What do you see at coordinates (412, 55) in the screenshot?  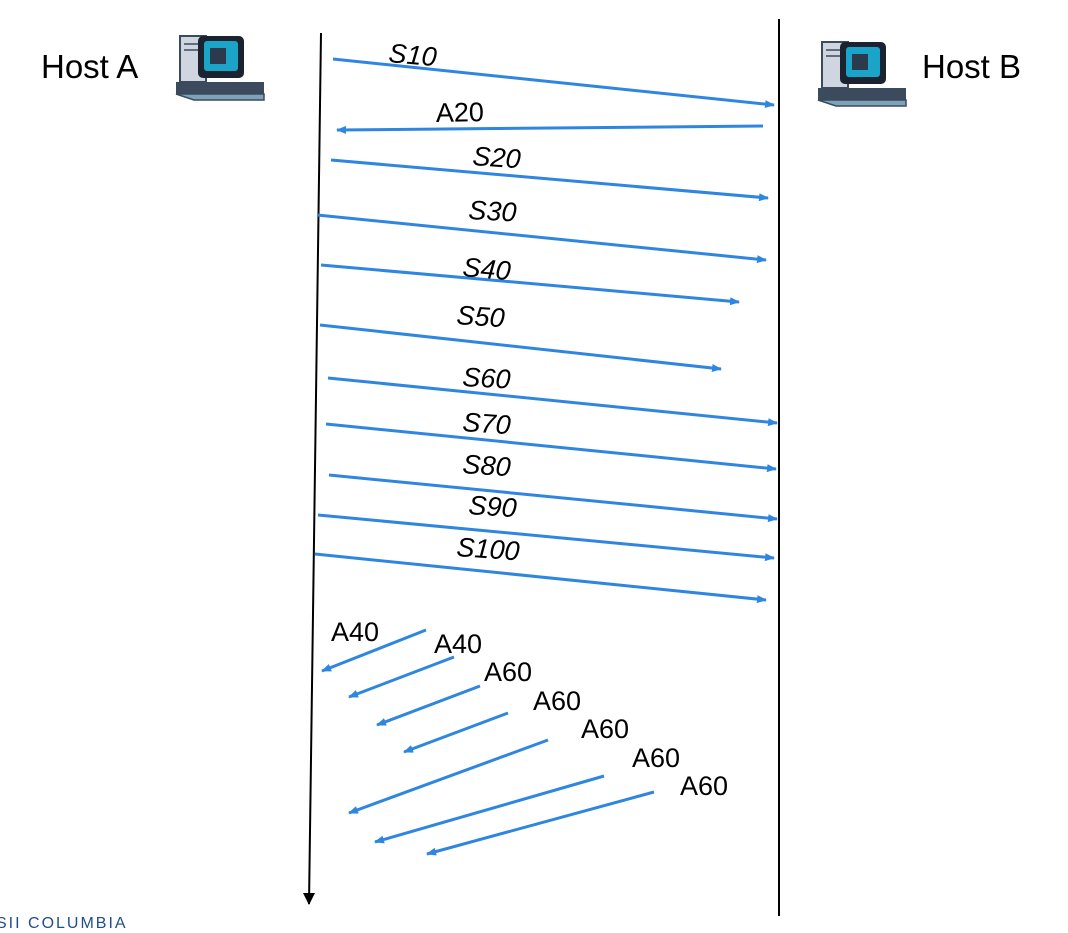 I see `message-label: S10` at bounding box center [412, 55].